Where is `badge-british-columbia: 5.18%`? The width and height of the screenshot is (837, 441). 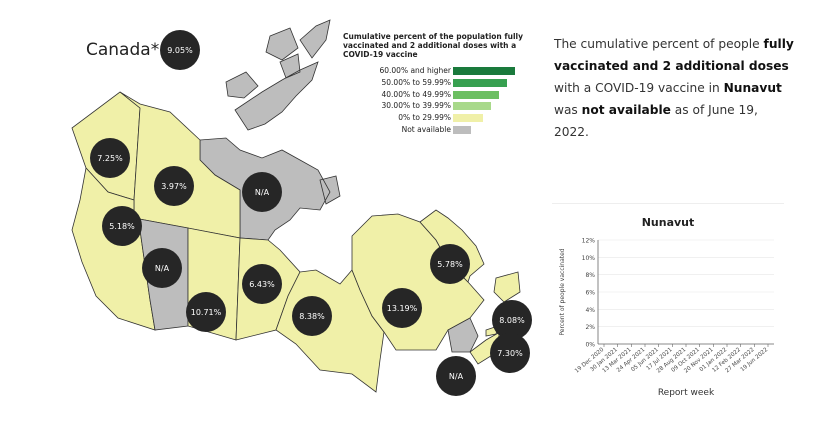
badge-british-columbia: 5.18% is located at coordinates (122, 226).